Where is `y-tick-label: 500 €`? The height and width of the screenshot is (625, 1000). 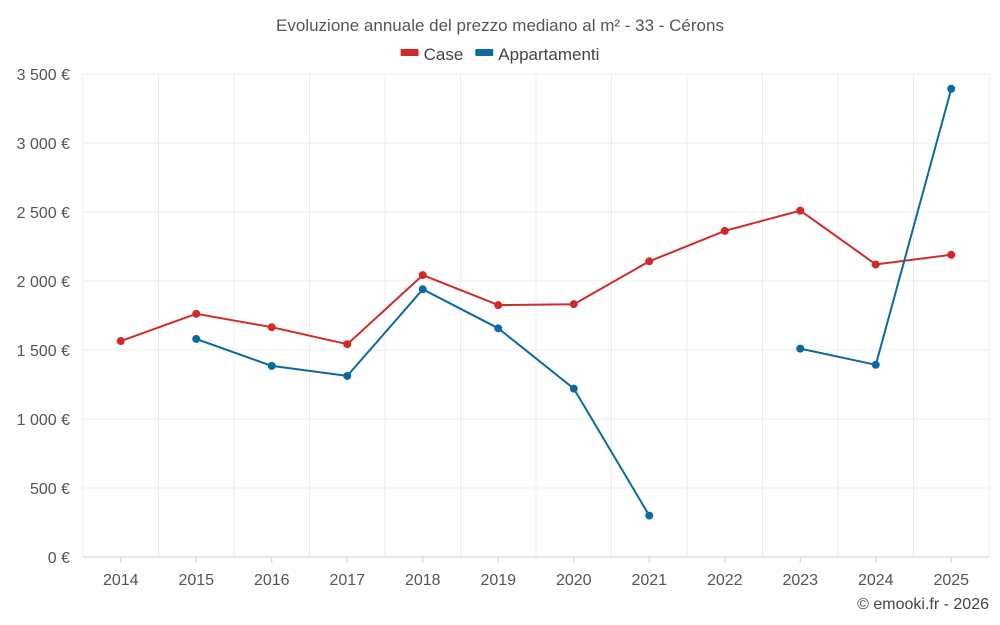 y-tick-label: 500 € is located at coordinates (50, 489).